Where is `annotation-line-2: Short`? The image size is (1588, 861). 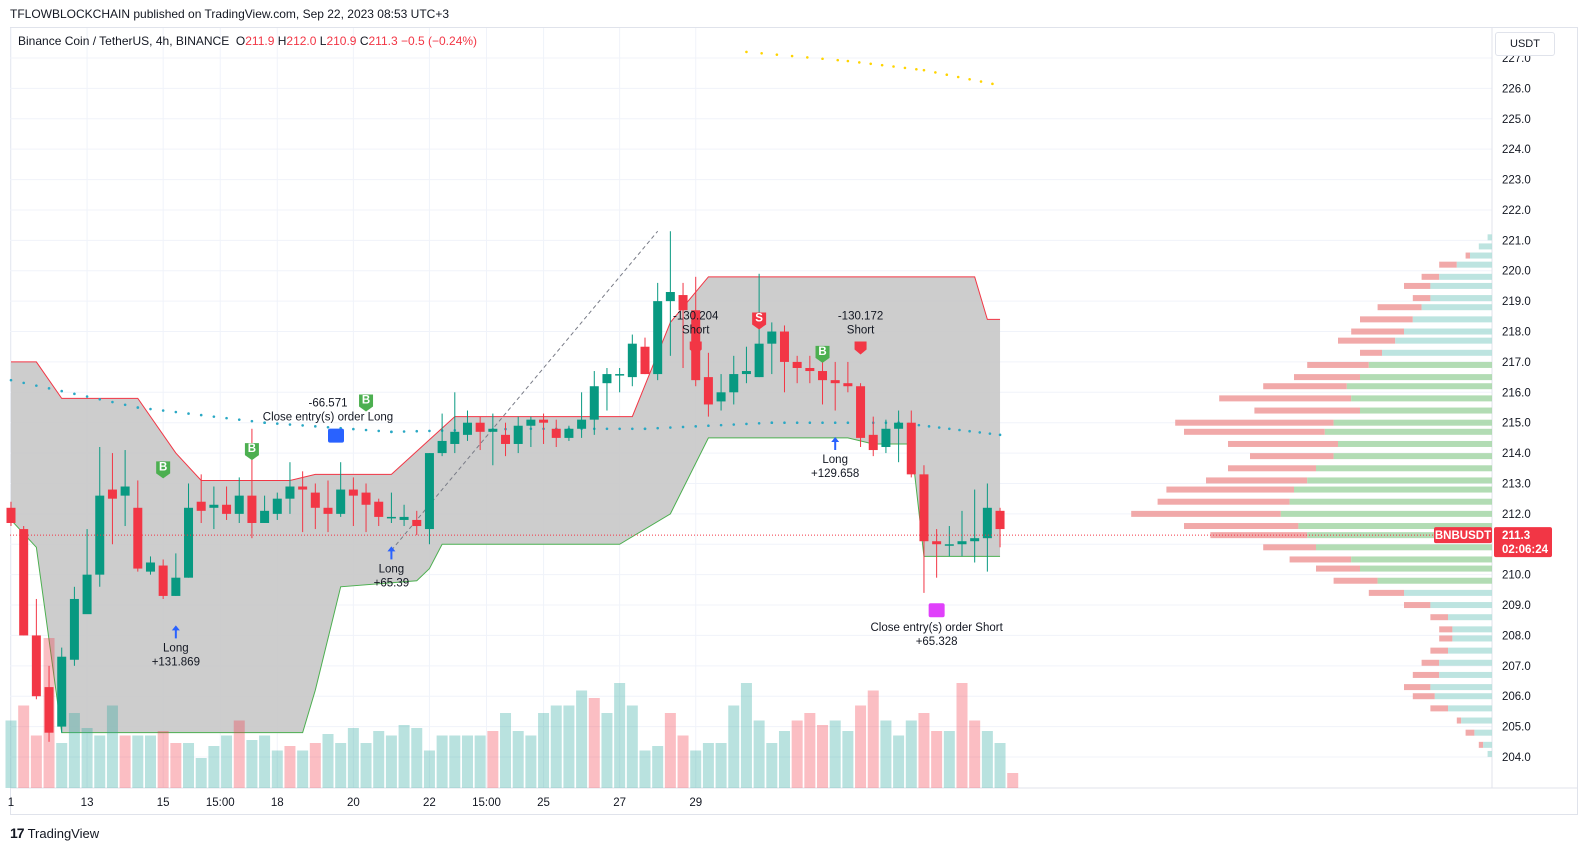 annotation-line-2: Short is located at coordinates (861, 330).